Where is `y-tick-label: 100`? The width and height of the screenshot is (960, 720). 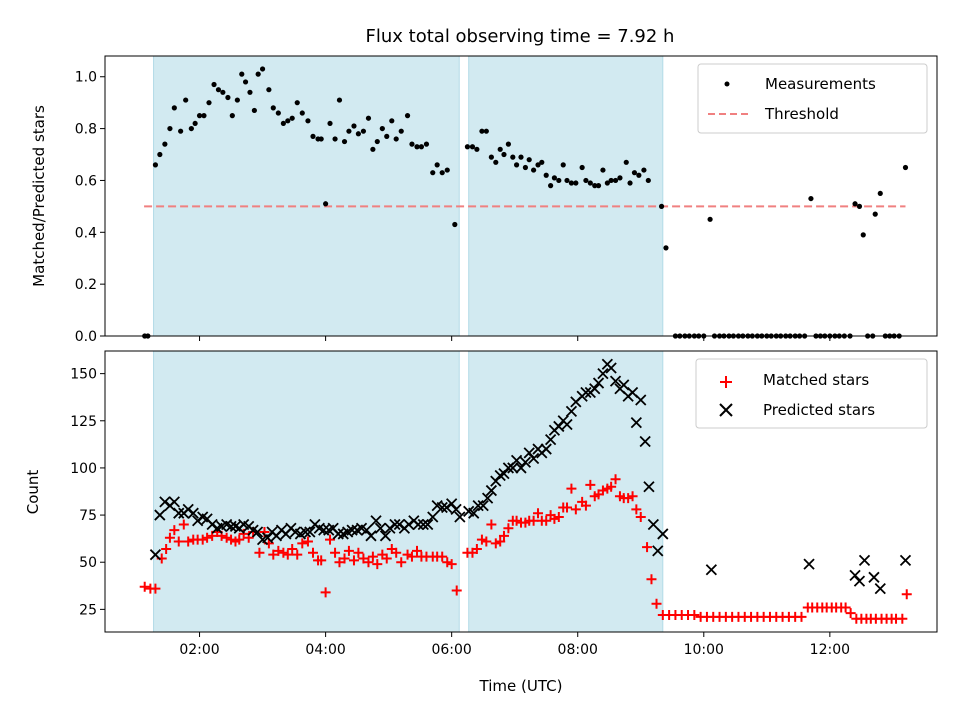 y-tick-label: 100 is located at coordinates (83, 469).